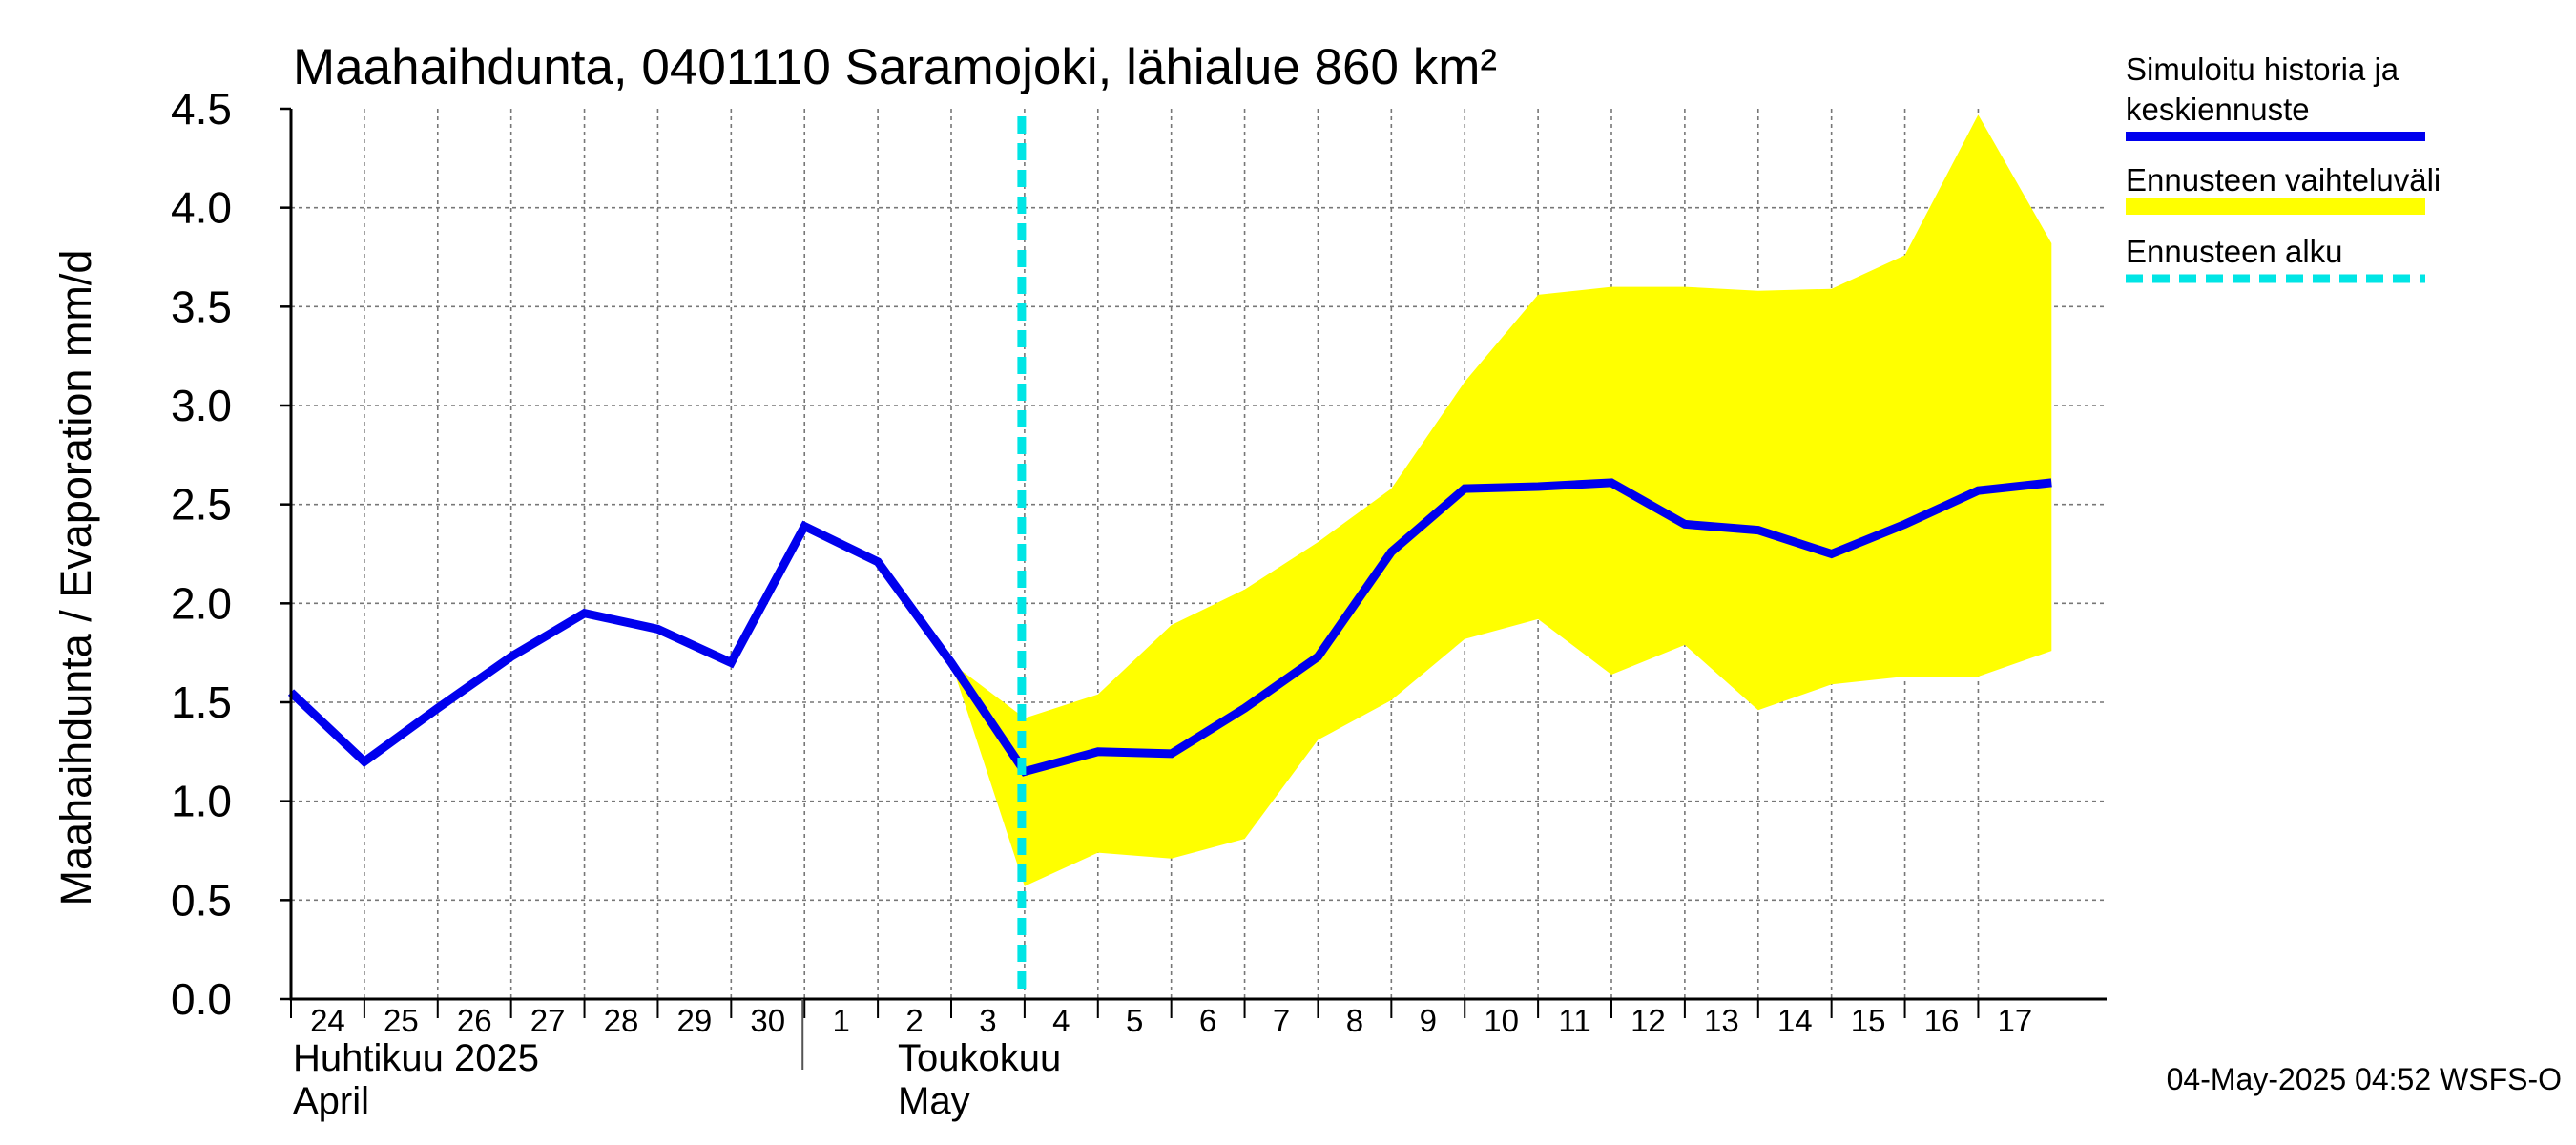 This screenshot has width=2576, height=1145. What do you see at coordinates (201, 405) in the screenshot?
I see `y-tick-label: 3.0` at bounding box center [201, 405].